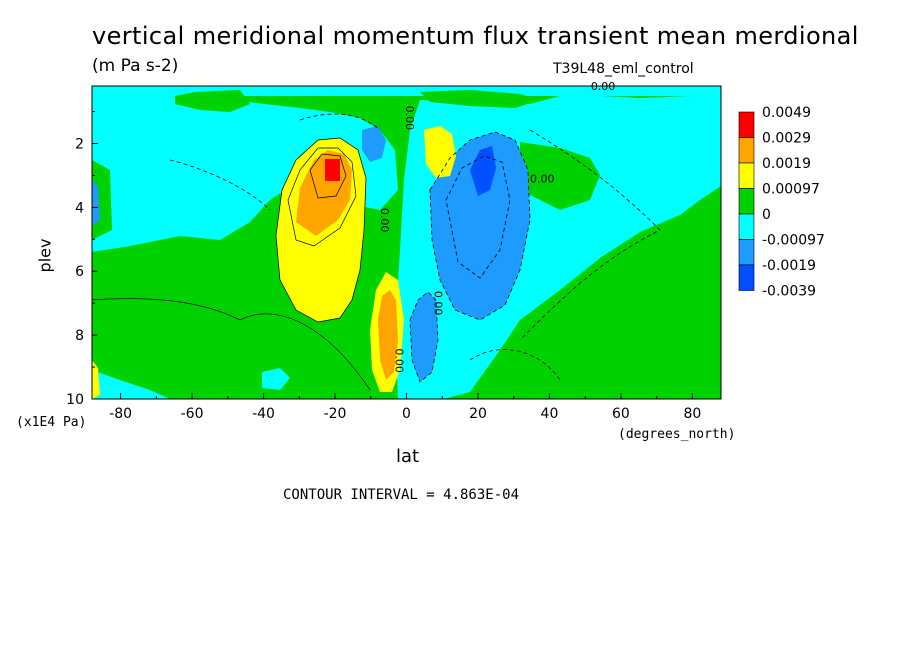  I want to click on legend-label: 0.0049, so click(786, 113).